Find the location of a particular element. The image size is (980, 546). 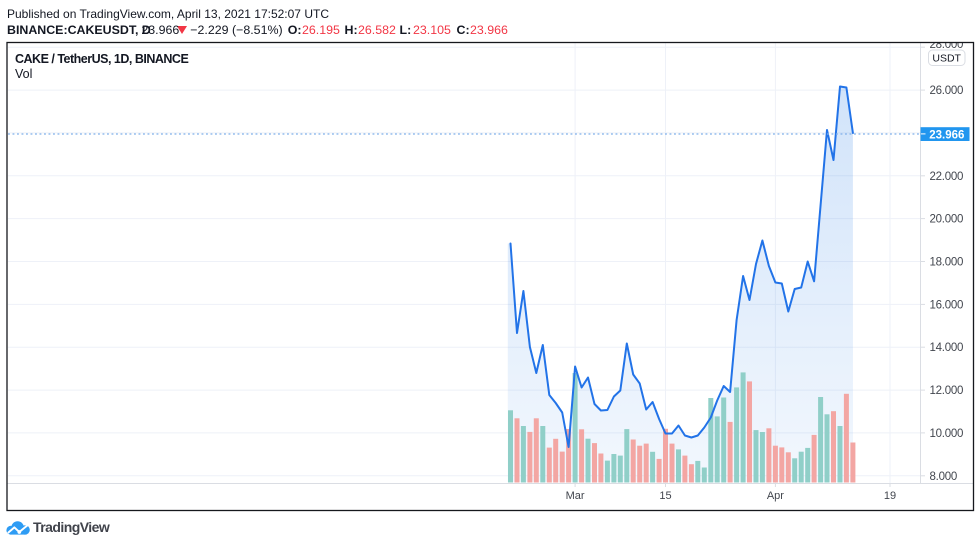

svg-text: 20.000 is located at coordinates (947, 220).